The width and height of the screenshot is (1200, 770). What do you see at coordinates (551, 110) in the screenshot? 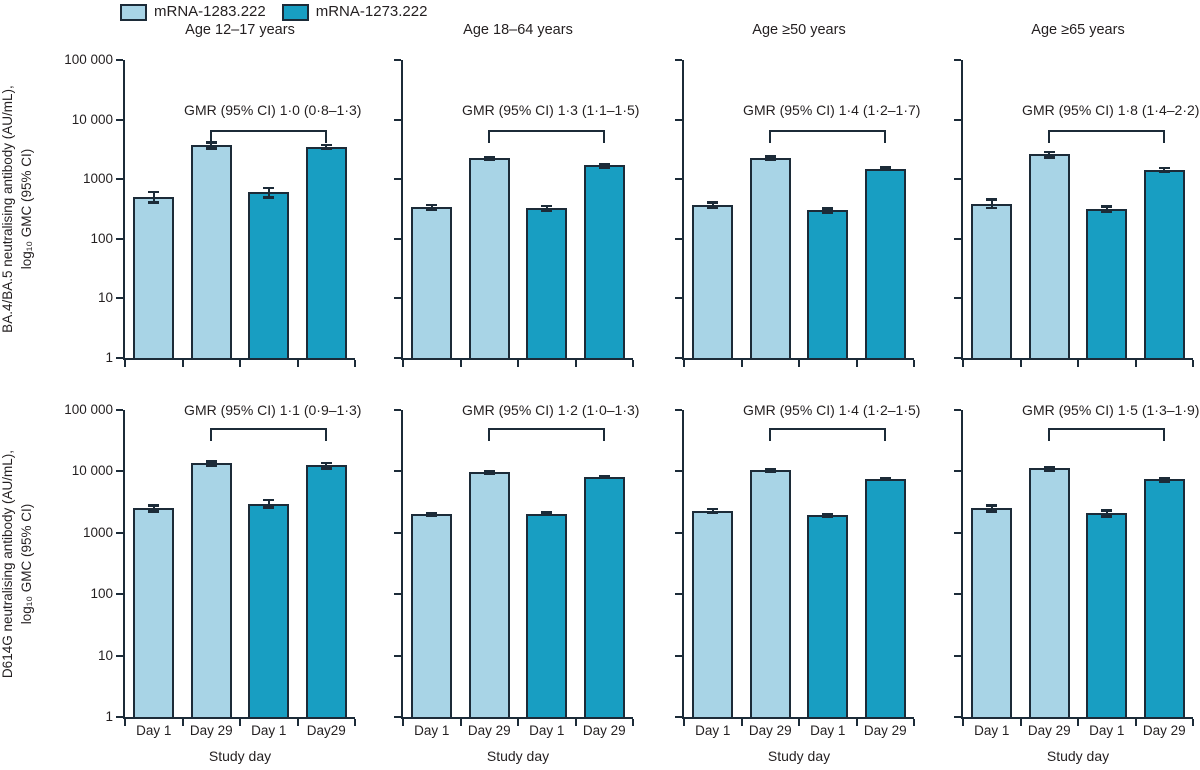
I see `gmr-label: GMR (95% CI) 1·3 (1·1–1·5)` at bounding box center [551, 110].